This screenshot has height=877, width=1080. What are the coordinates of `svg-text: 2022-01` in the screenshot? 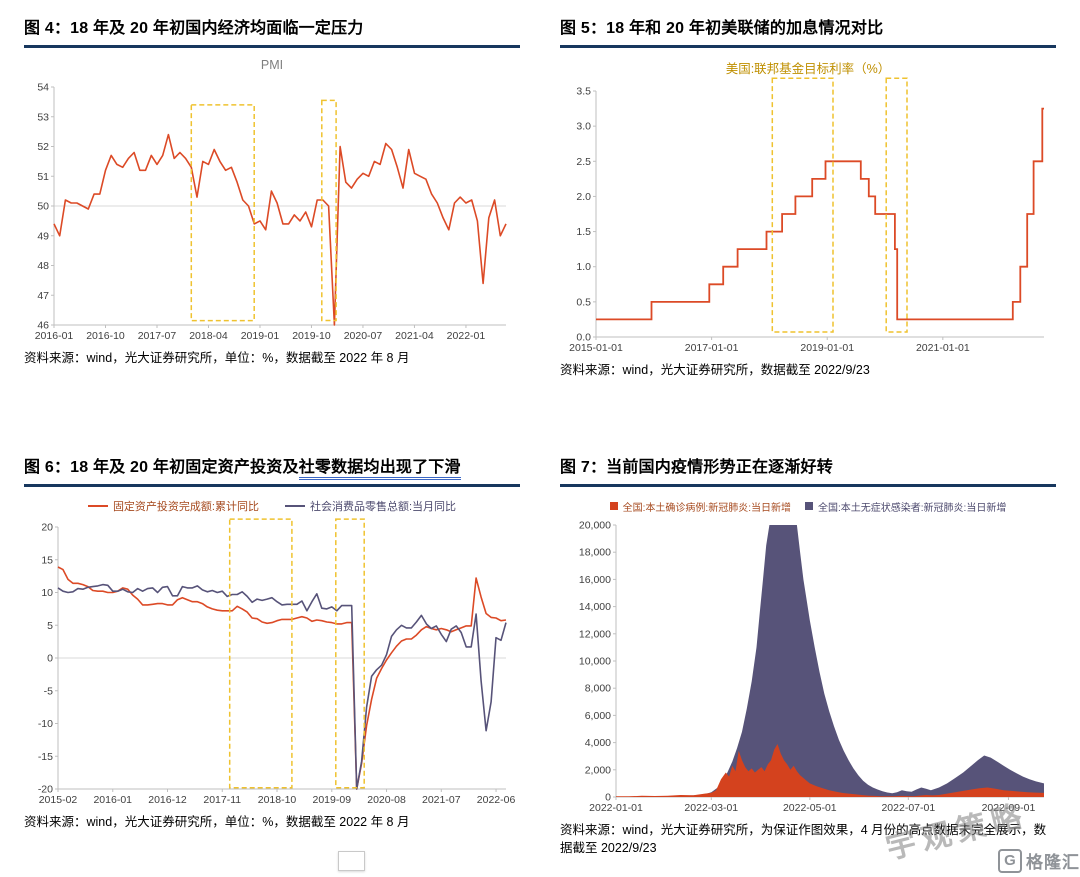 It's located at (466, 336).